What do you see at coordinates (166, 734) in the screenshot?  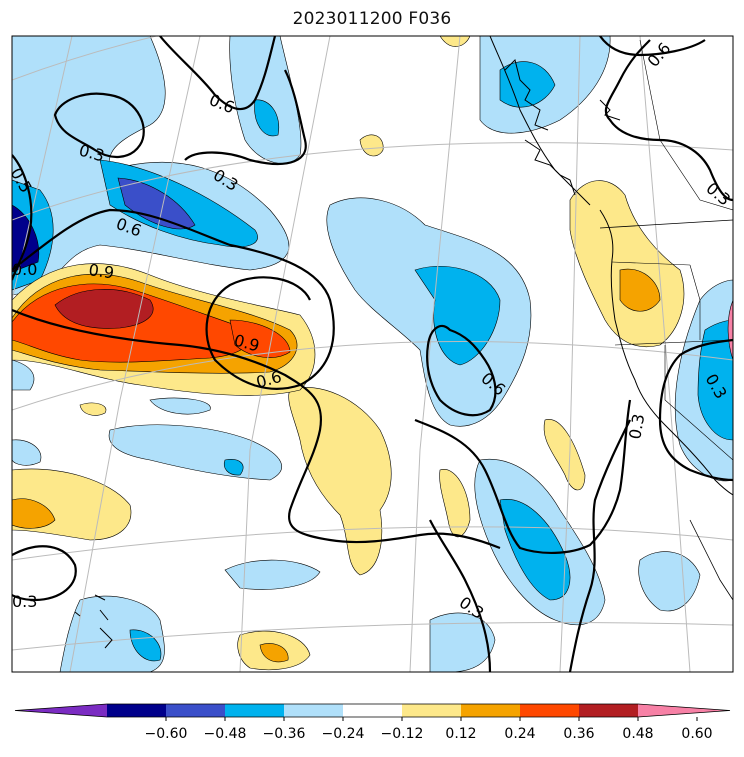 I see `colorbar-tick-label: −0.60` at bounding box center [166, 734].